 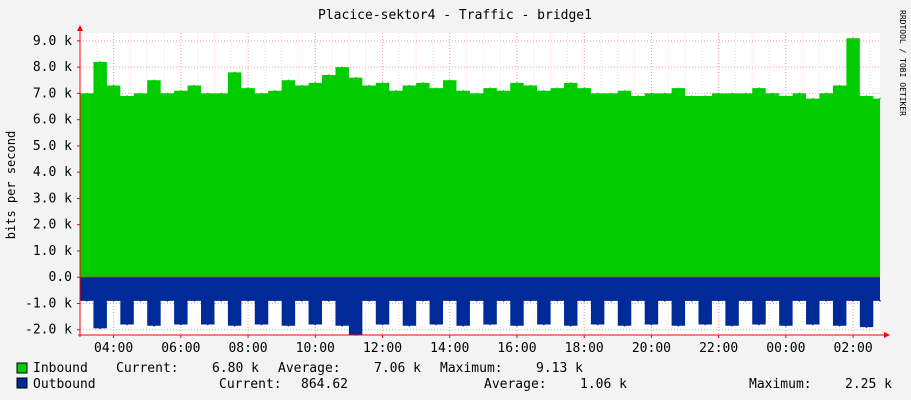 I want to click on legend-maximum-outbound: 2.25 k, so click(x=868, y=384).